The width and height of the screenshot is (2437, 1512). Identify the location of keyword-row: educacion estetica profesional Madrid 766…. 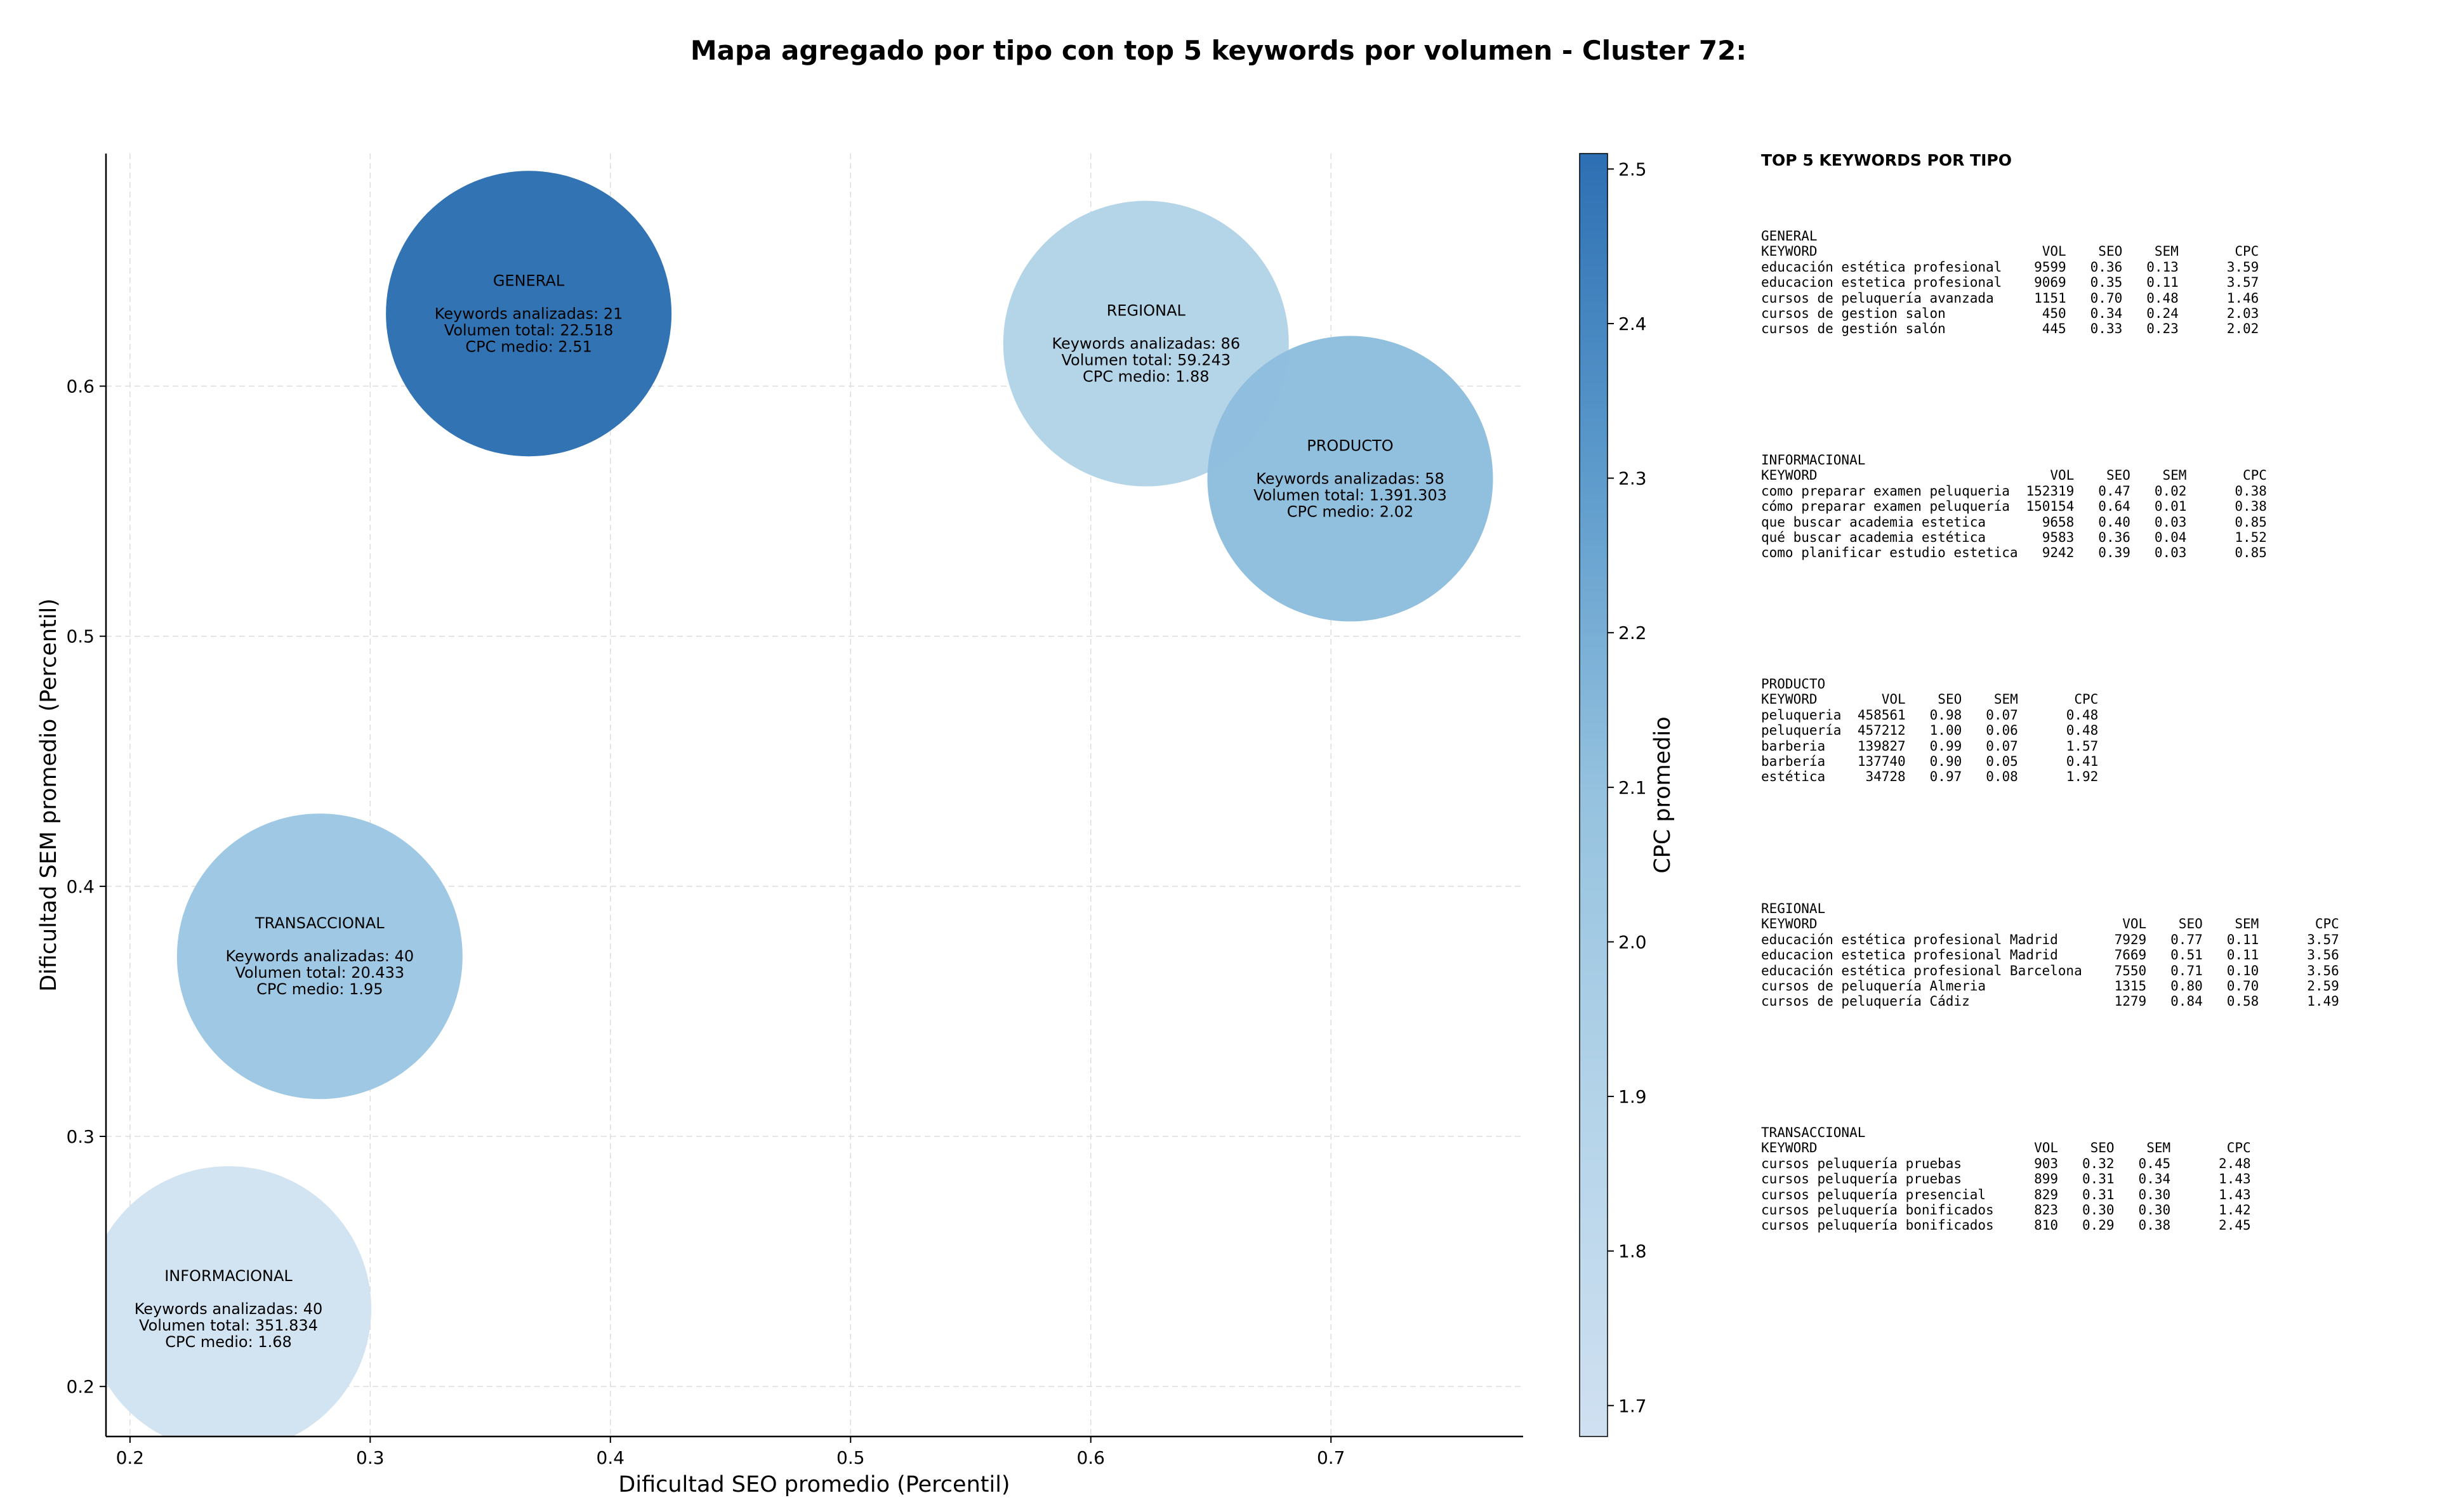
(2050, 955).